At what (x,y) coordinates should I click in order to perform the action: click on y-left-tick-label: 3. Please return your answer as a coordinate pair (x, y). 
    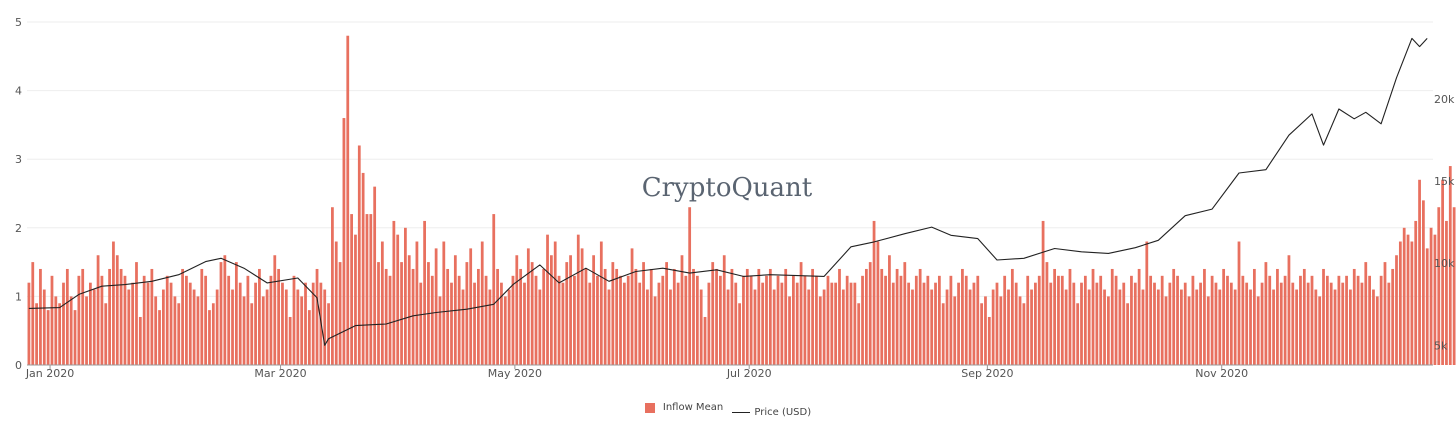
    Looking at the image, I should click on (18, 159).